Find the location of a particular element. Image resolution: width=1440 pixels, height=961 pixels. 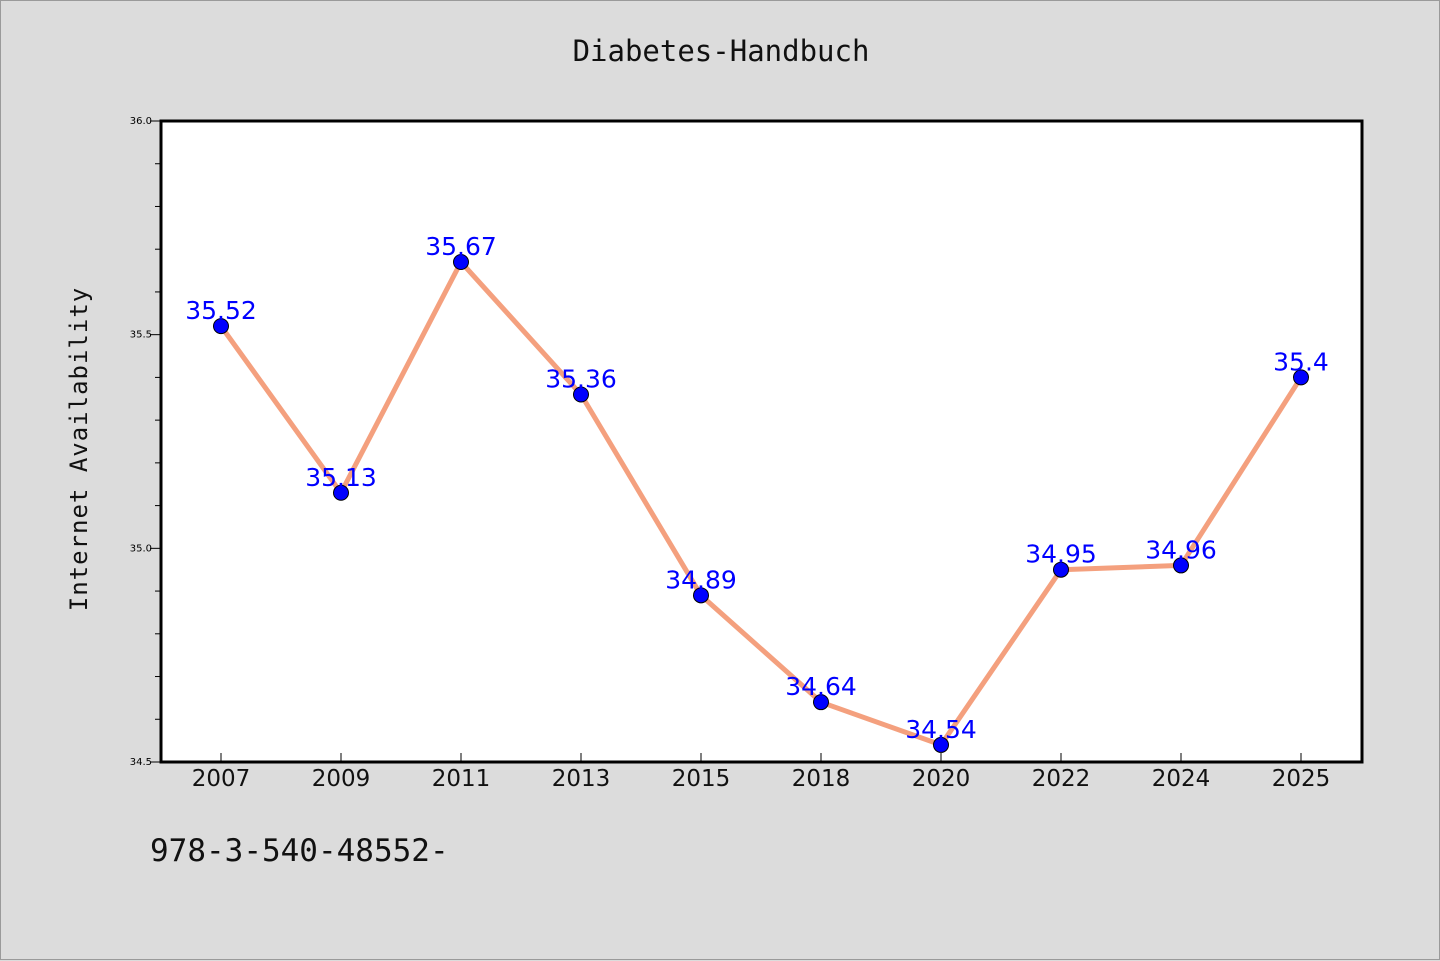

x-tick-label: 2022 is located at coordinates (1061, 779).